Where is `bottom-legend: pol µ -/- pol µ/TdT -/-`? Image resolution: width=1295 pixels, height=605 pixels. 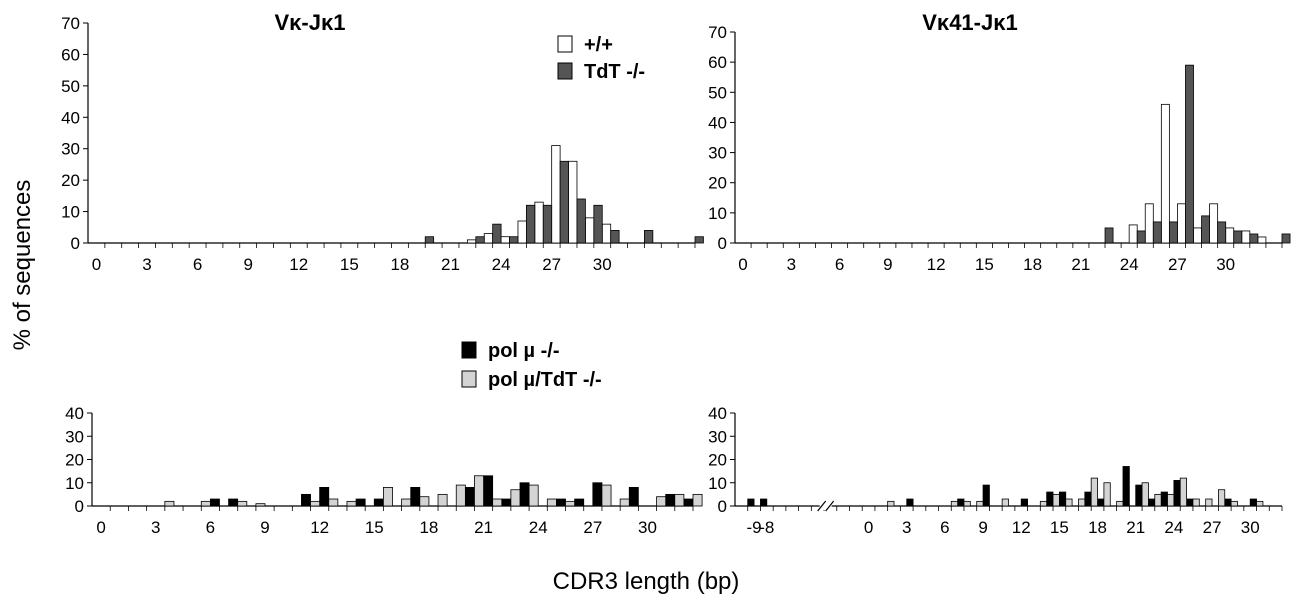 bottom-legend: pol µ -/- pol µ/TdT -/- is located at coordinates (531, 365).